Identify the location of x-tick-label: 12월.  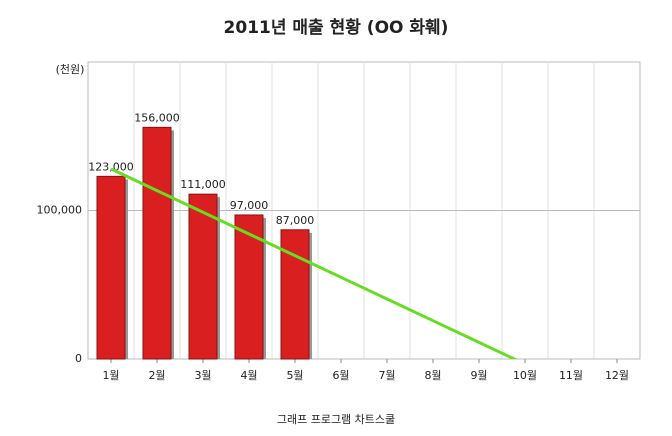
(617, 375).